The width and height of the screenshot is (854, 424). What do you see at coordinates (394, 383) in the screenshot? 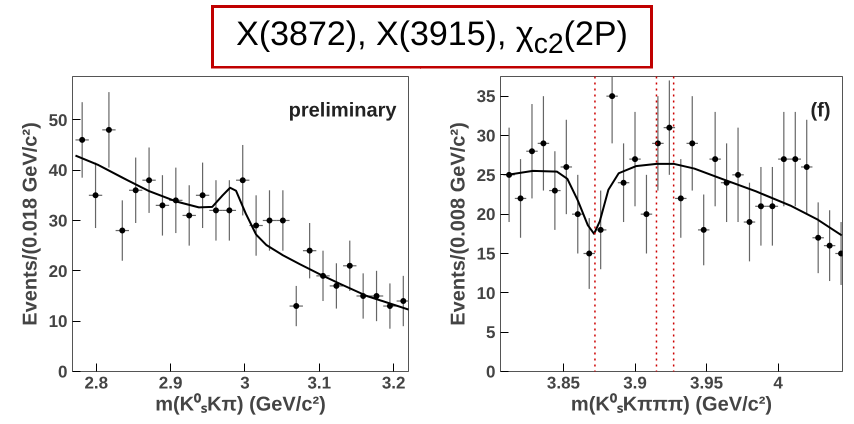
I see `x-tick-label: 3.2` at bounding box center [394, 383].